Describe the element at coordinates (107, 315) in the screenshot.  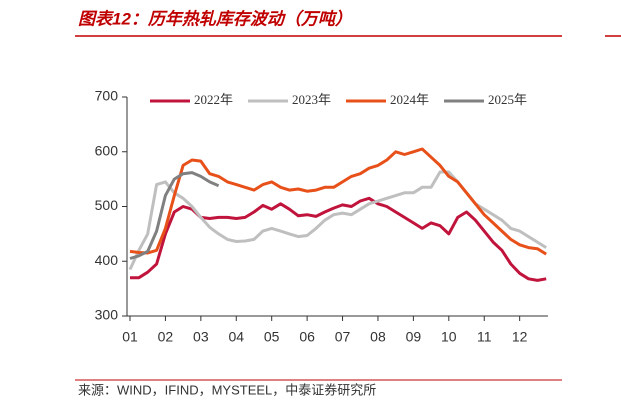
I see `y-tick-label: 300` at that location.